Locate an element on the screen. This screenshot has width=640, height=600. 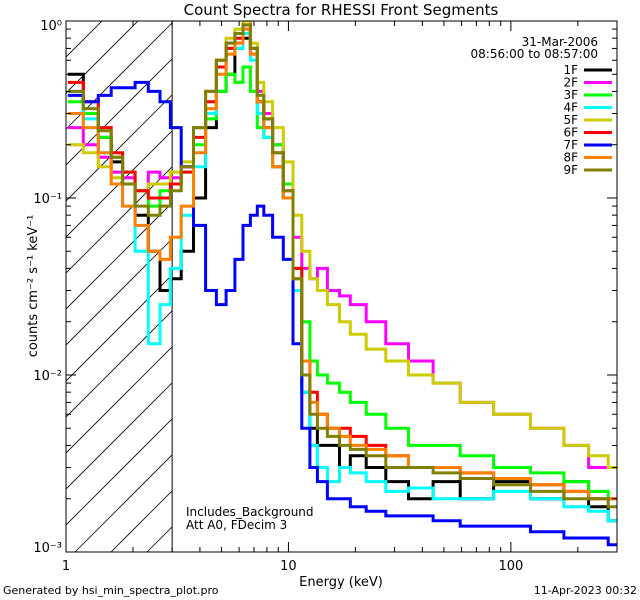
annotation-attenuator: Att A0, FDecim 3 is located at coordinates (236, 525).